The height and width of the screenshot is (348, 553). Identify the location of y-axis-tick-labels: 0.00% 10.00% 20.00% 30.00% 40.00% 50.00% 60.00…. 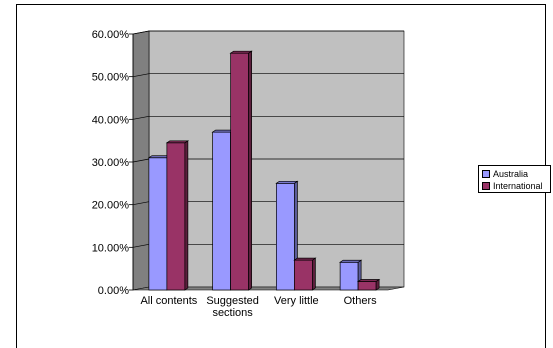
(111, 163).